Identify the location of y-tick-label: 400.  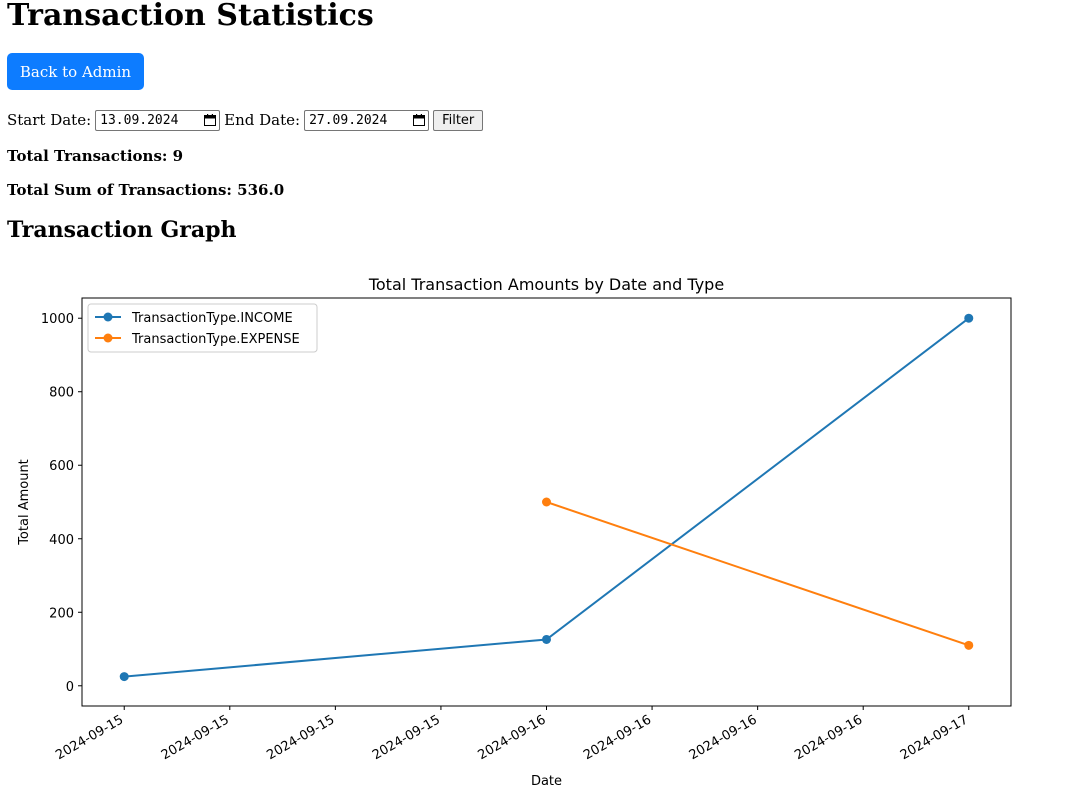
(61, 540).